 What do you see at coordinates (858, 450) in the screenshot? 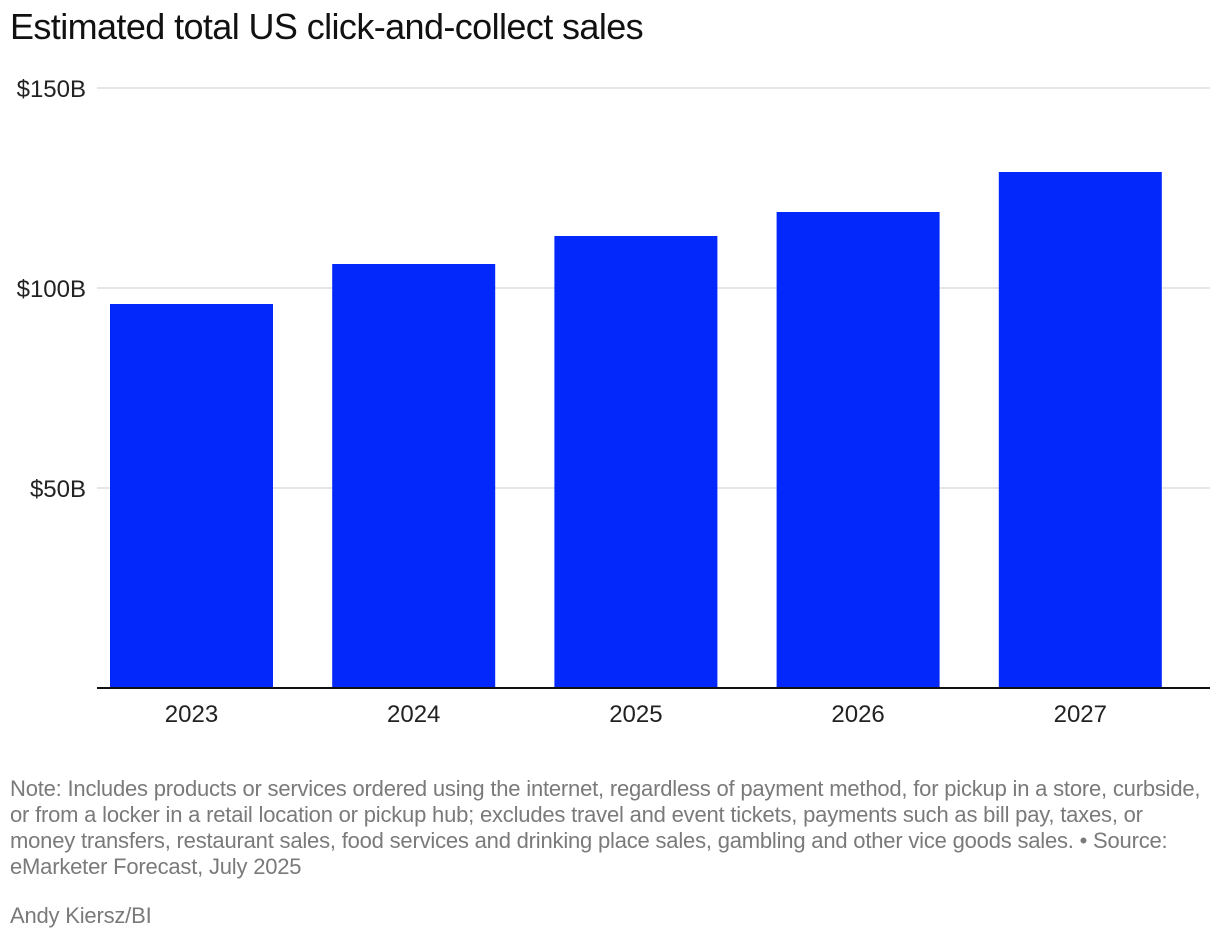
I see `bar-2026` at bounding box center [858, 450].